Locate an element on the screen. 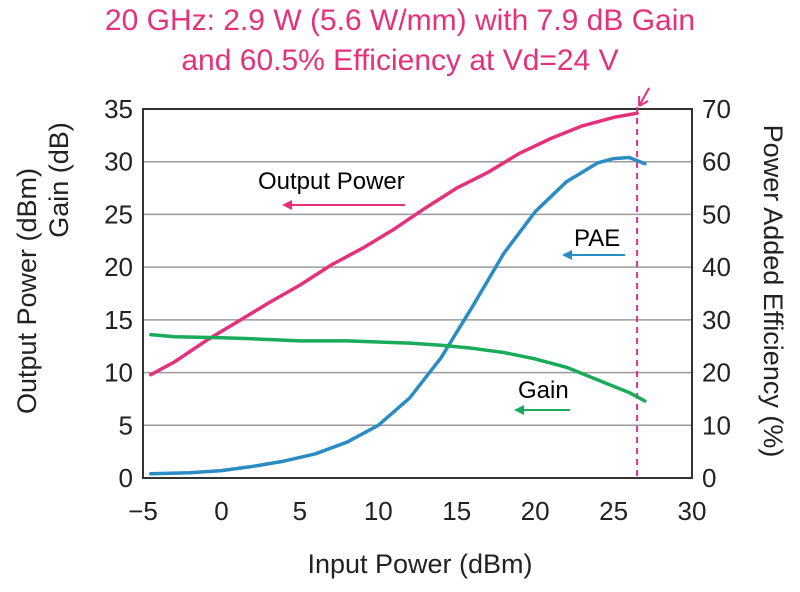 This screenshot has height=592, width=800. y-right-tick-label: 70 is located at coordinates (716, 109).